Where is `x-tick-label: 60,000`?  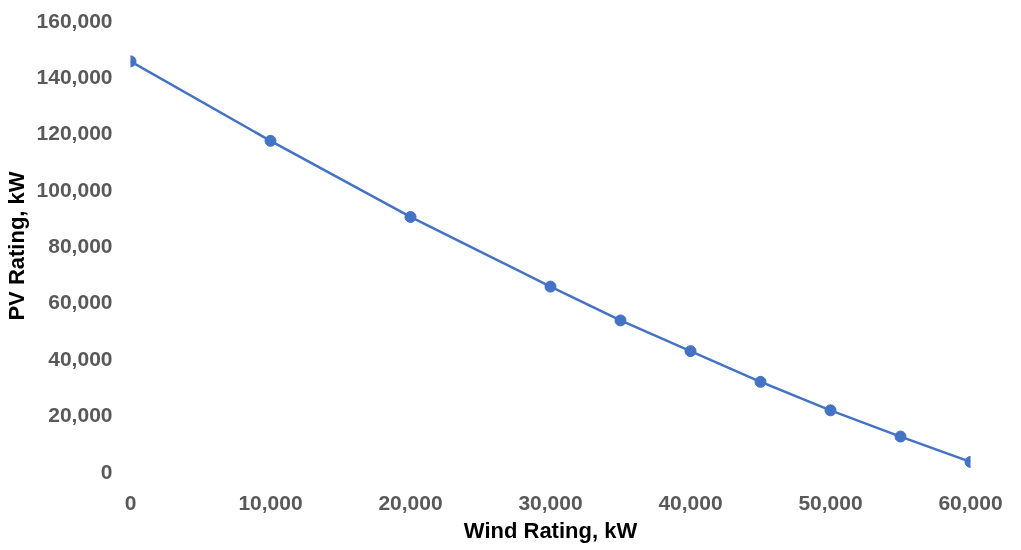 x-tick-label: 60,000 is located at coordinates (970, 502).